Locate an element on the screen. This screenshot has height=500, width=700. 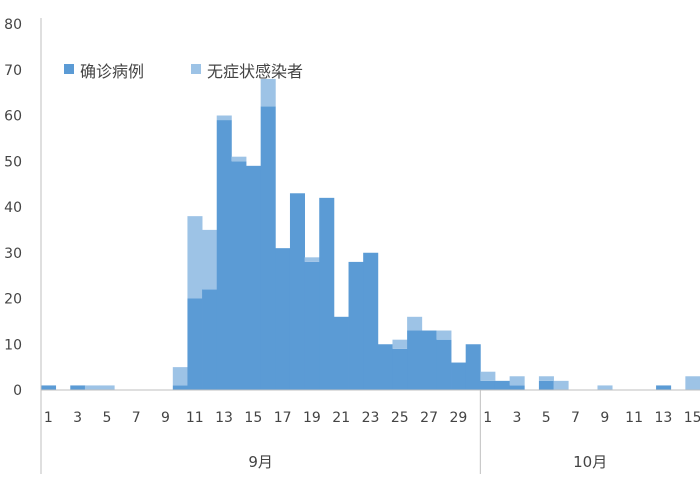
y-axis-ticks: 0 10 20 30 40 50 60 70 80 is located at coordinates (13, 208).